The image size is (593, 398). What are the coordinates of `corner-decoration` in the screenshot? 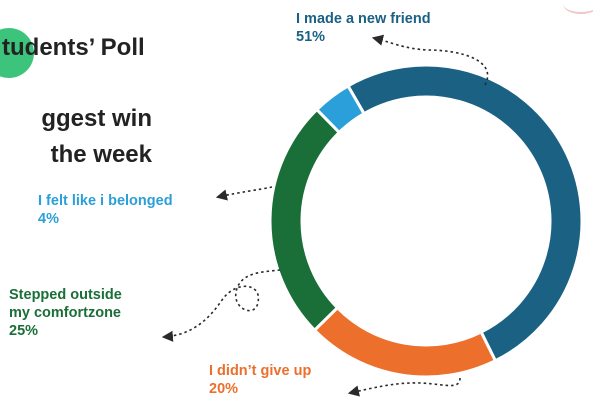 It's located at (578, 7).